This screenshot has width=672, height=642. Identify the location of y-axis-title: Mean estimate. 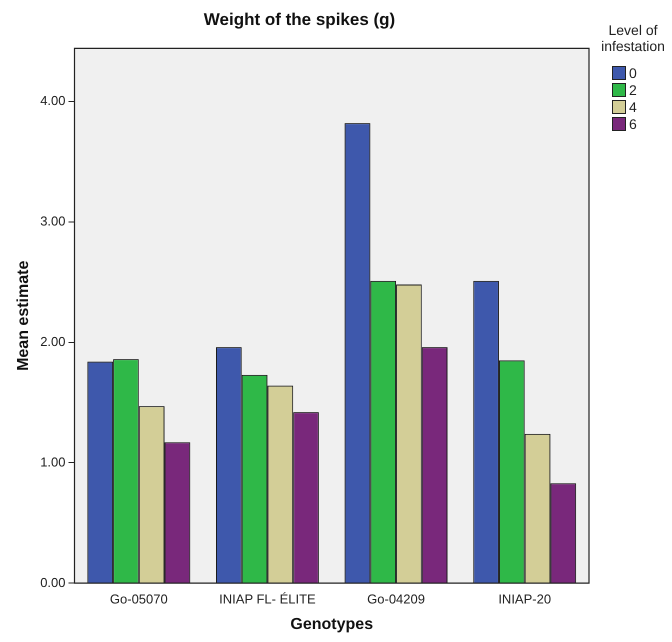
(23, 315).